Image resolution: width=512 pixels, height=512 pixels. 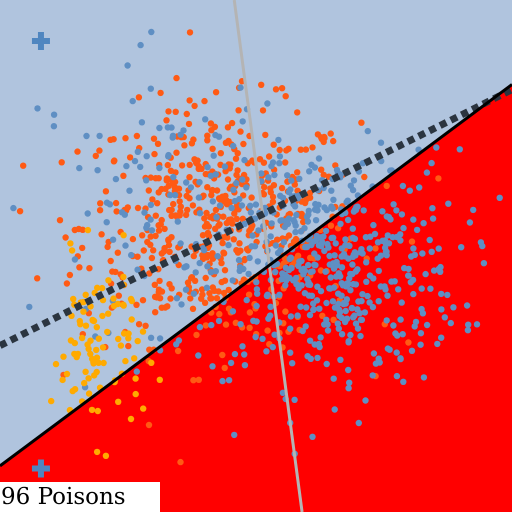 I want to click on gray-reference-line, so click(x=268, y=256).